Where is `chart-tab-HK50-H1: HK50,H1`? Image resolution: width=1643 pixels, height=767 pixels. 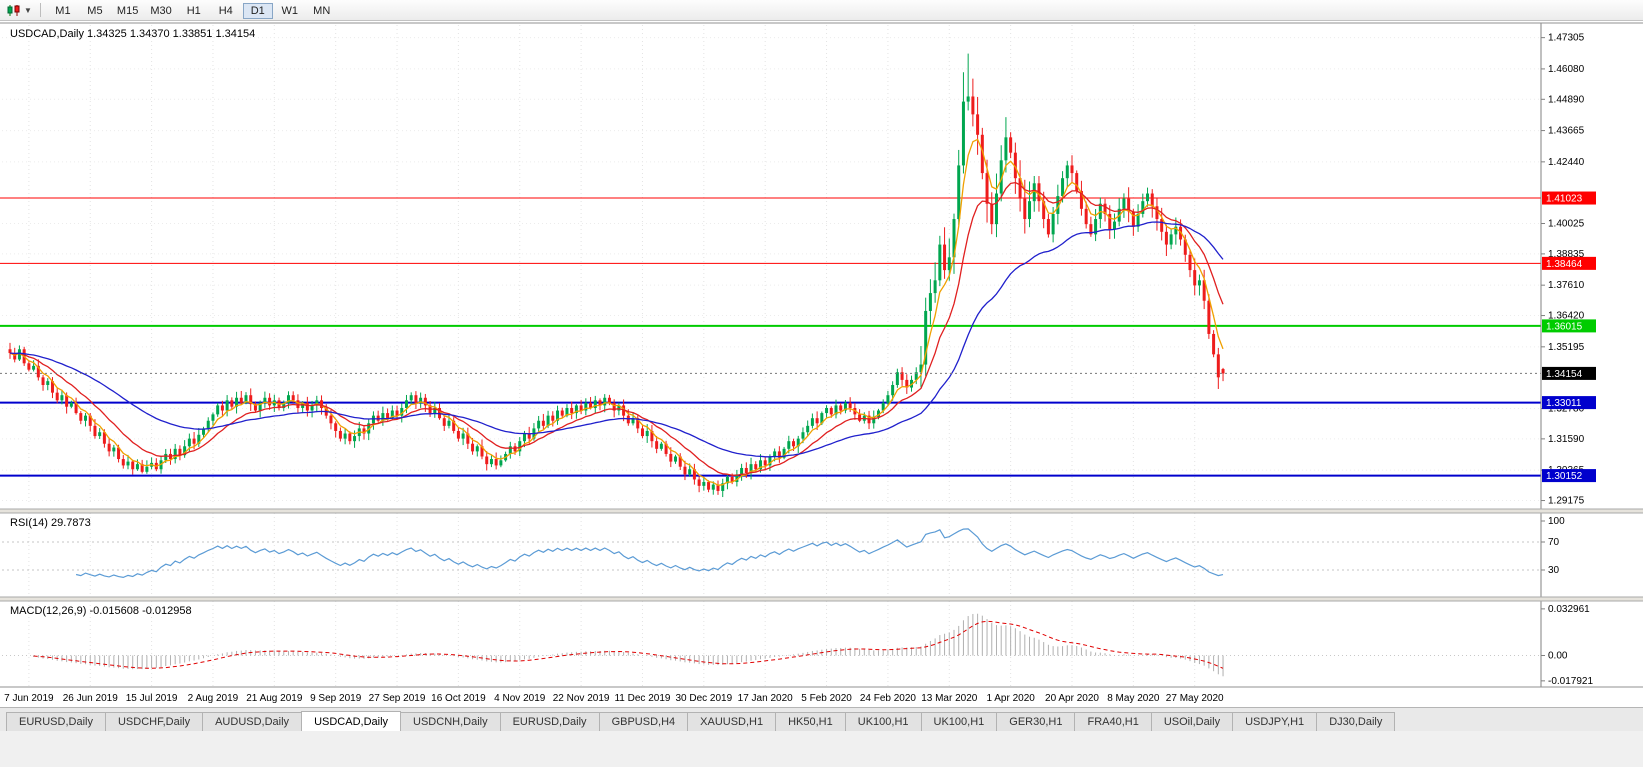
chart-tab-HK50-H1: HK50,H1 is located at coordinates (810, 721).